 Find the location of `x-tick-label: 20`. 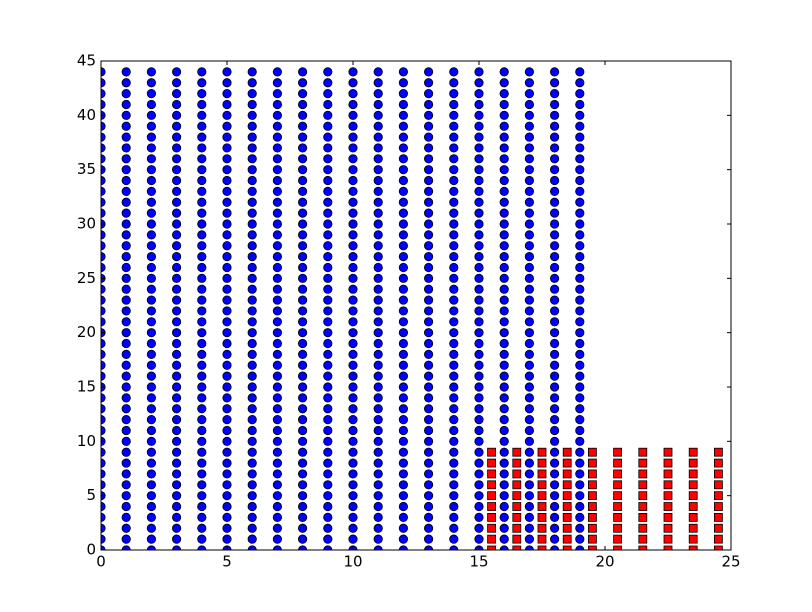

x-tick-label: 20 is located at coordinates (604, 562).